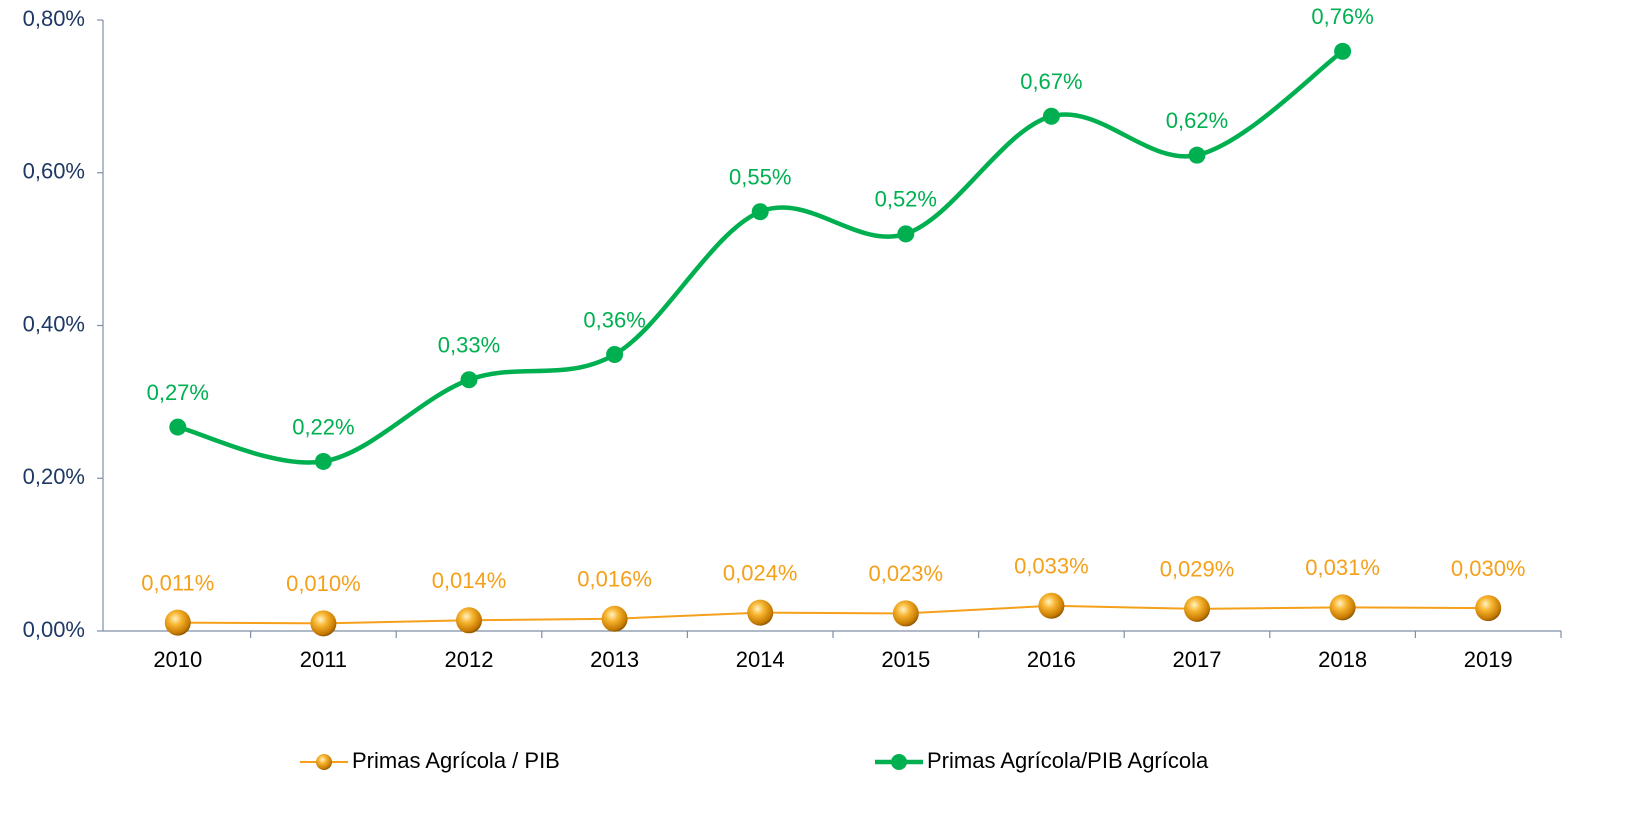  What do you see at coordinates (1051, 566) in the screenshot?
I see `data-label: 0,033%` at bounding box center [1051, 566].